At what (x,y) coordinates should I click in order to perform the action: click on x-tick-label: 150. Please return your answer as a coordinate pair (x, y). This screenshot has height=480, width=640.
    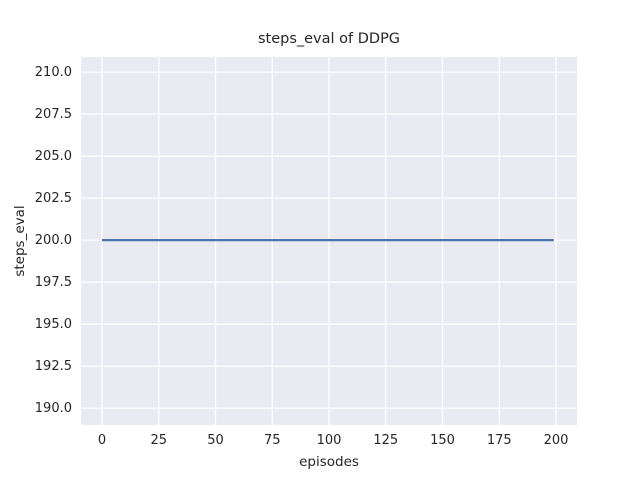
    Looking at the image, I should click on (442, 440).